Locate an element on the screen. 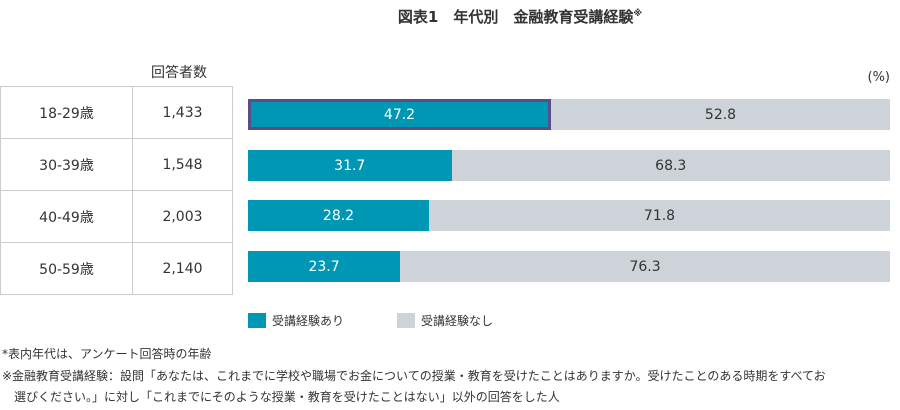 This screenshot has height=410, width=900. legend-item: 受講経験なし is located at coordinates (445, 320).